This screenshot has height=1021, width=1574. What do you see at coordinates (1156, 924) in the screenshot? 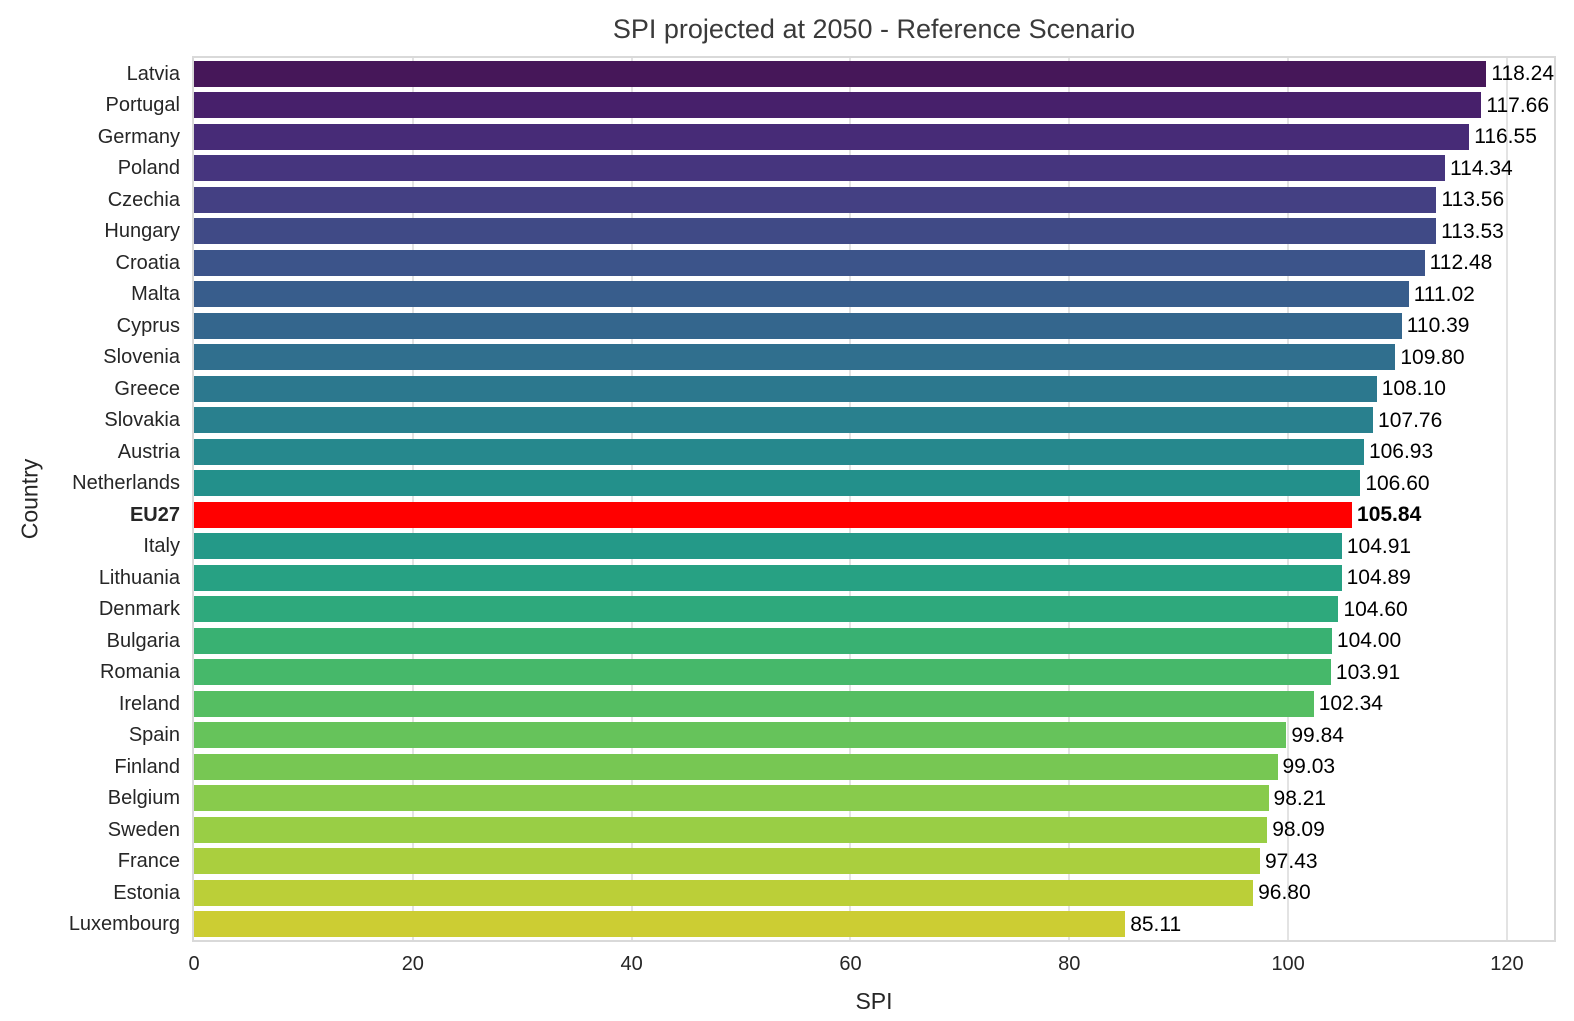
I see `value-label: 85.11` at bounding box center [1156, 924].